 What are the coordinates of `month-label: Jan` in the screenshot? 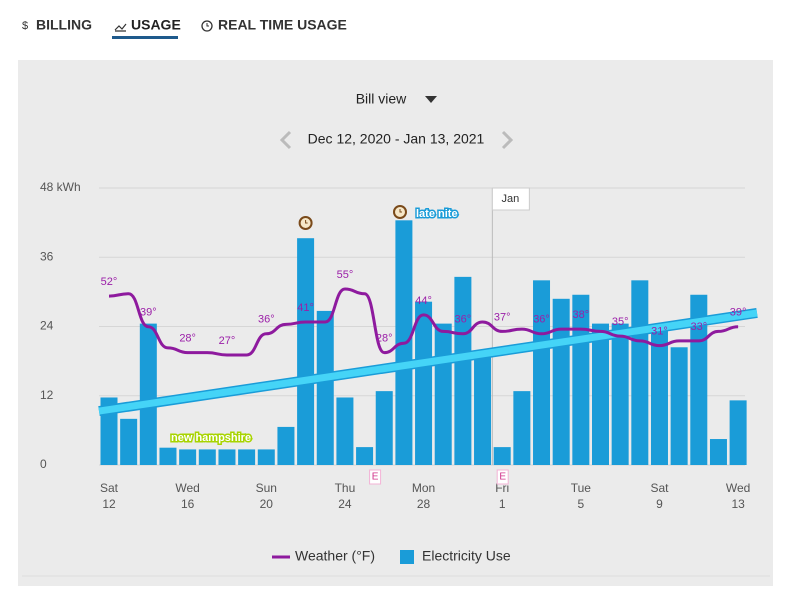 It's located at (510, 199).